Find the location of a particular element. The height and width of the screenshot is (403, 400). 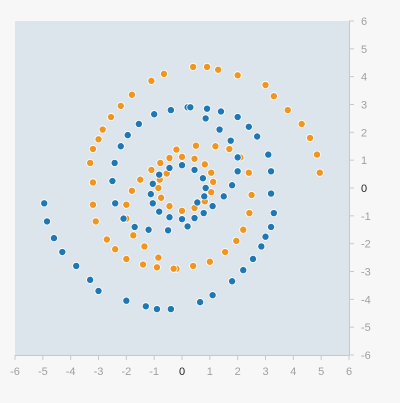

y-tick-label: 4 is located at coordinates (364, 78).